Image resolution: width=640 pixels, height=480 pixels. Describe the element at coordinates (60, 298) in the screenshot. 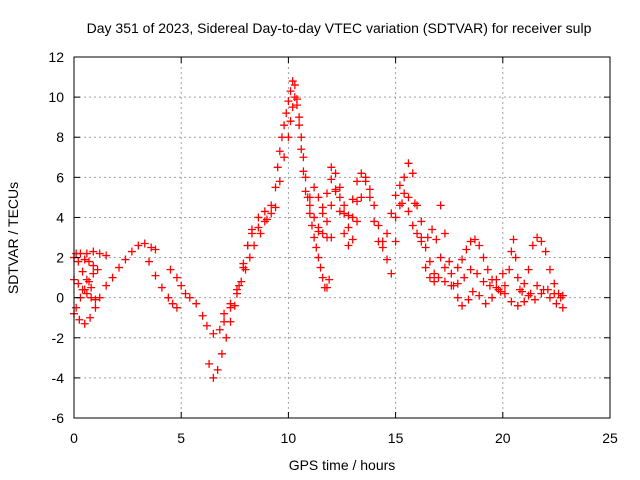

I see `y-tick-label: 0` at that location.